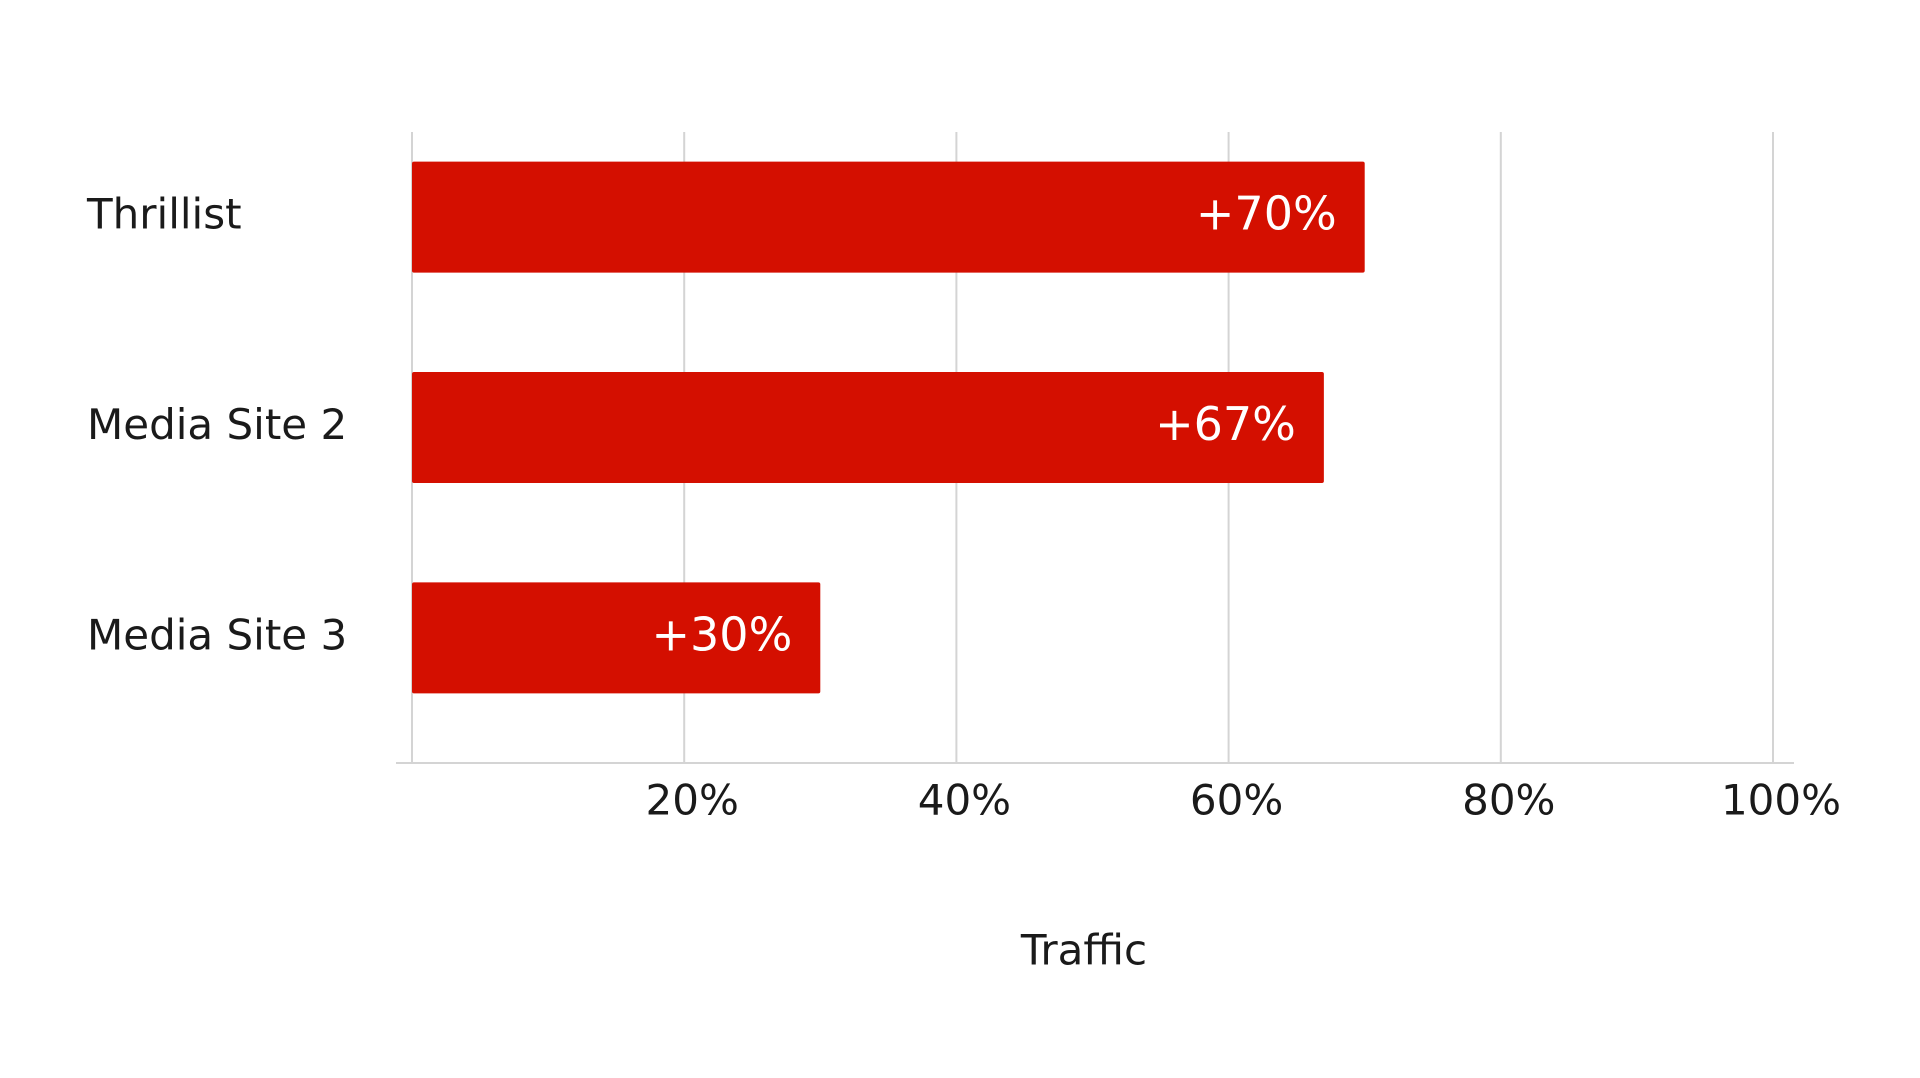  What do you see at coordinates (692, 800) in the screenshot?
I see `x-tick-label: 20%` at bounding box center [692, 800].